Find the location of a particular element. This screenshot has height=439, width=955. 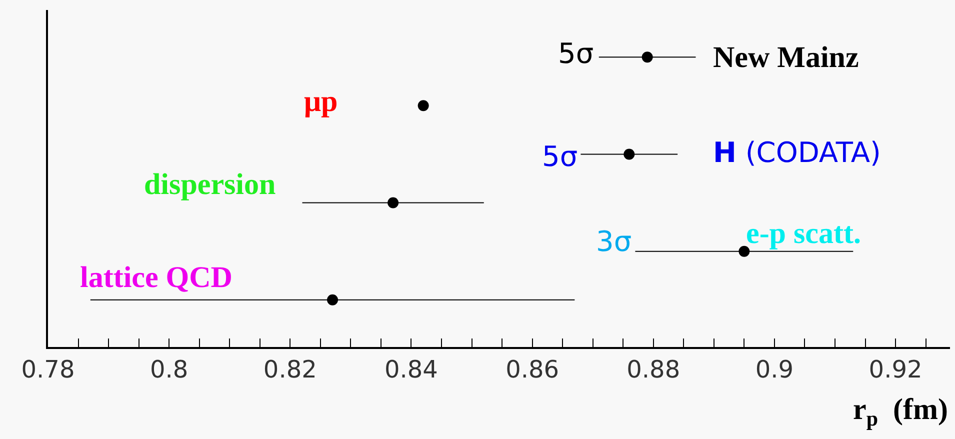

annotation: e-p scatt. is located at coordinates (803, 233).